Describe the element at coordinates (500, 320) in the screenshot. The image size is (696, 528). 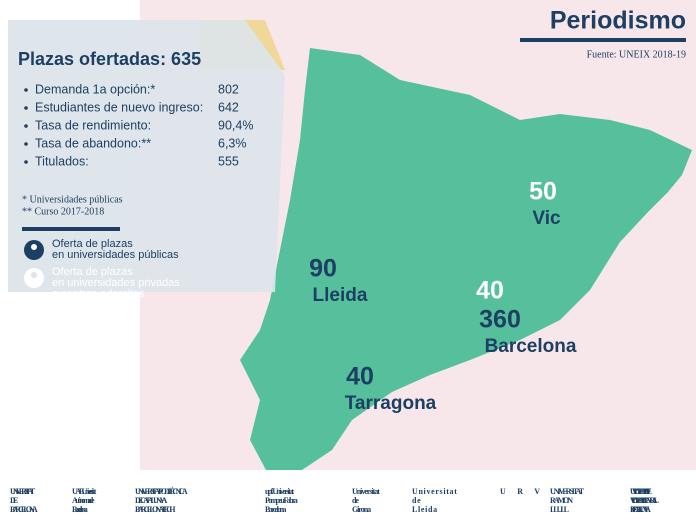
I see `city-value: 360` at that location.